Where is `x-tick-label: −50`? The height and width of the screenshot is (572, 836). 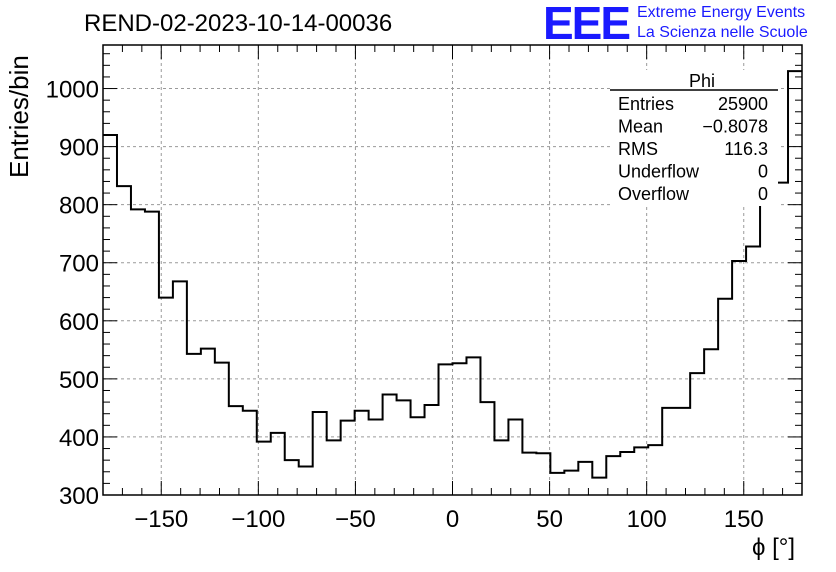
x-tick-label: −50 is located at coordinates (355, 519).